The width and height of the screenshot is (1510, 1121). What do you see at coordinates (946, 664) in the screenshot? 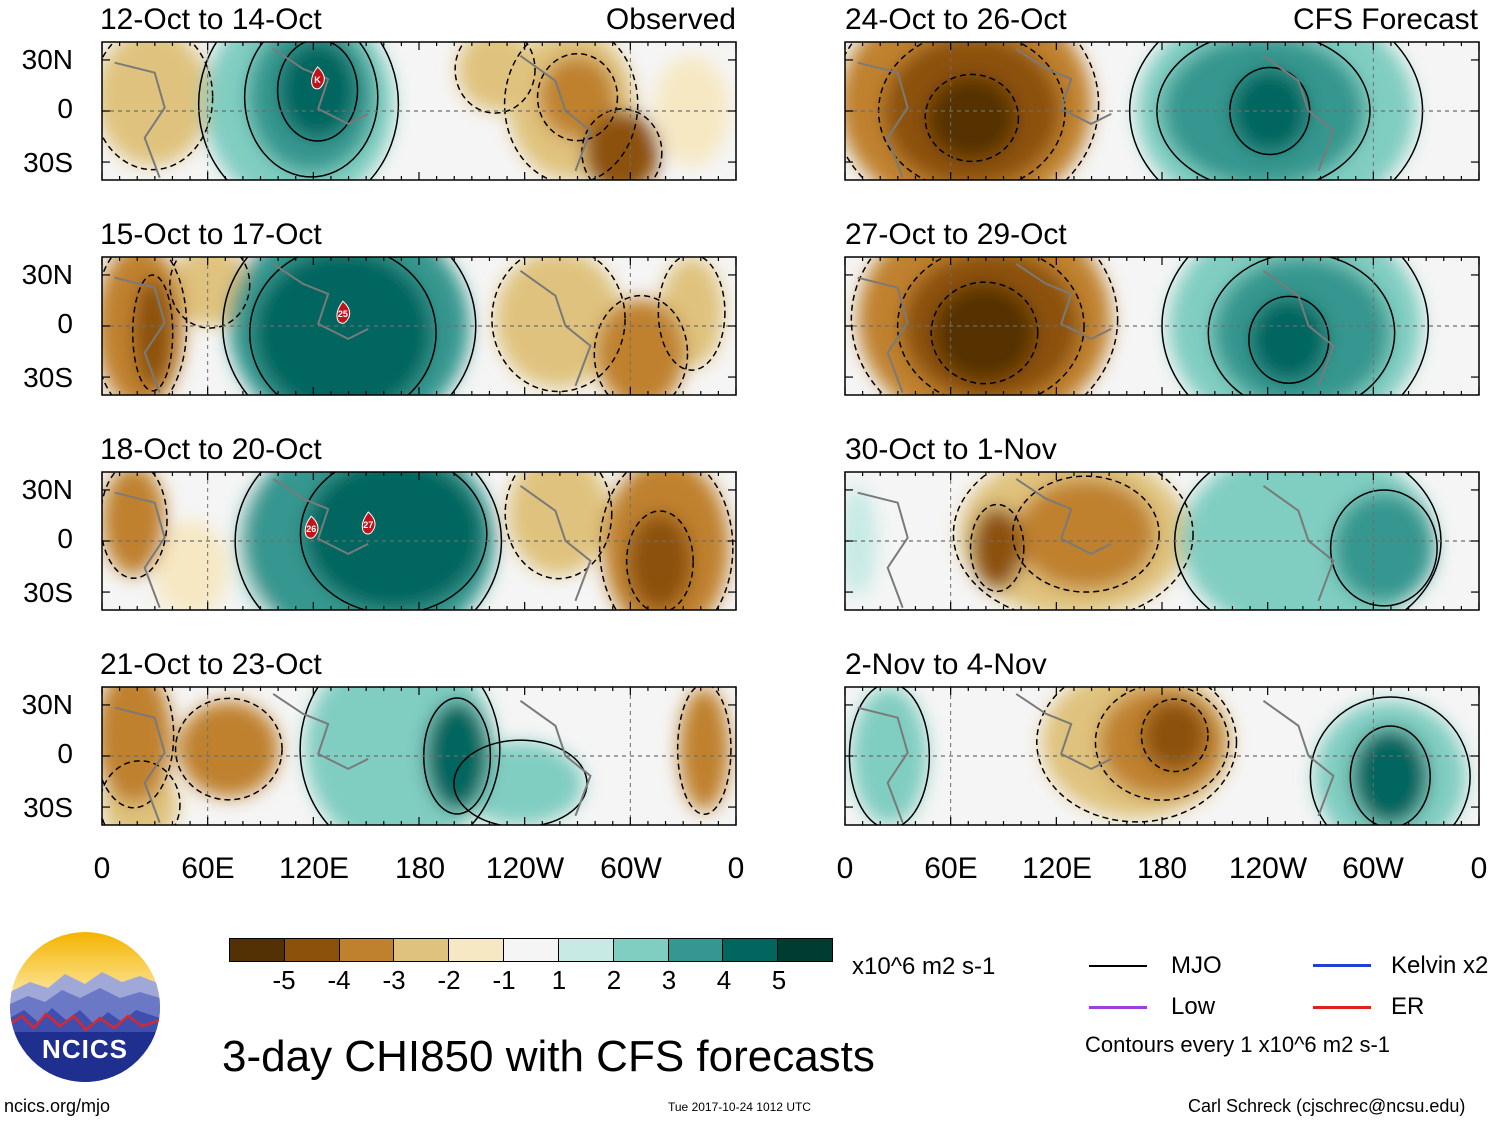
I see `panel-title: 2-Nov to 4-Nov` at bounding box center [946, 664].